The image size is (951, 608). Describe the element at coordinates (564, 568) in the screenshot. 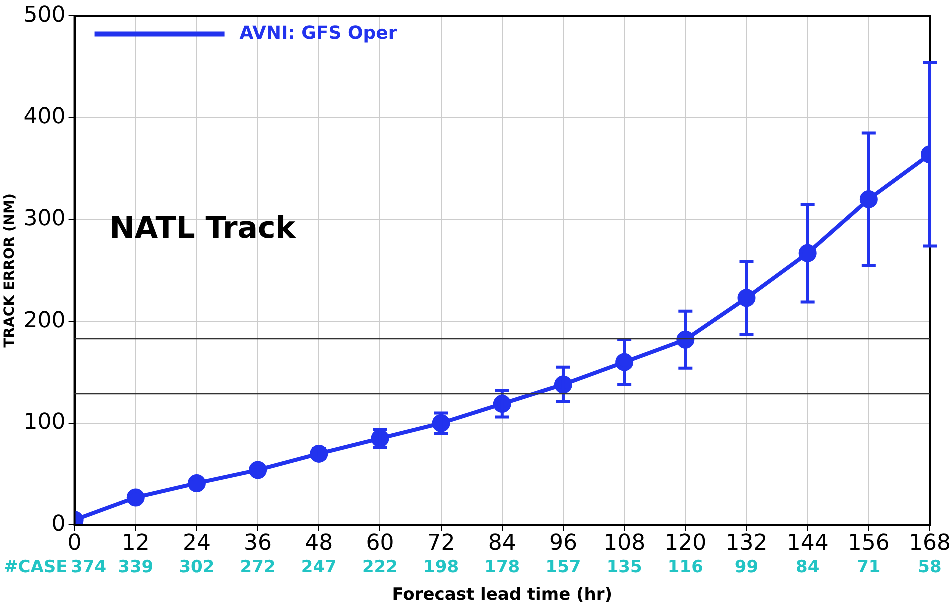

I see `text: 157` at that location.